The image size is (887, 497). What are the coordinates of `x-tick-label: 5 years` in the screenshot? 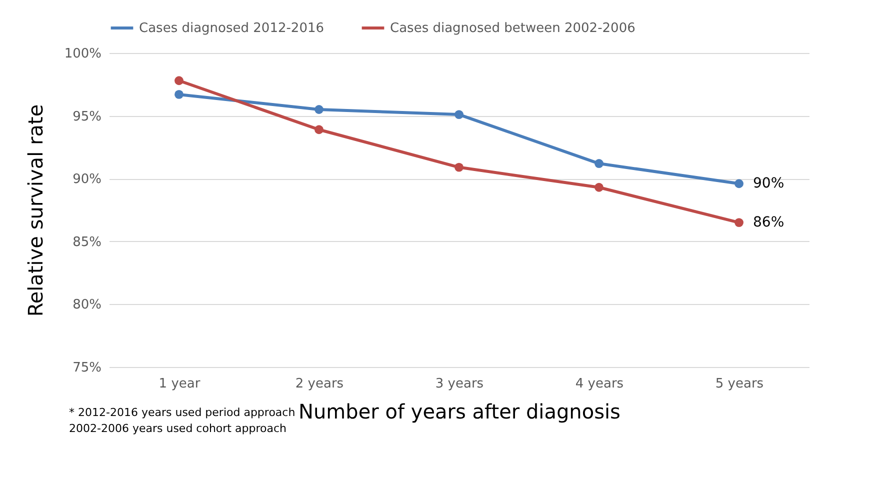 It's located at (739, 384).